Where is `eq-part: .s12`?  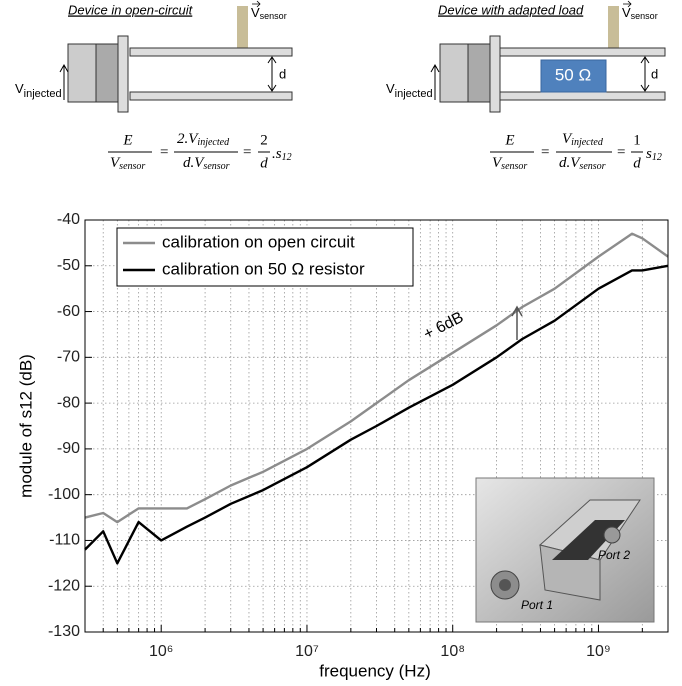
eq-part: .s12 is located at coordinates (282, 154).